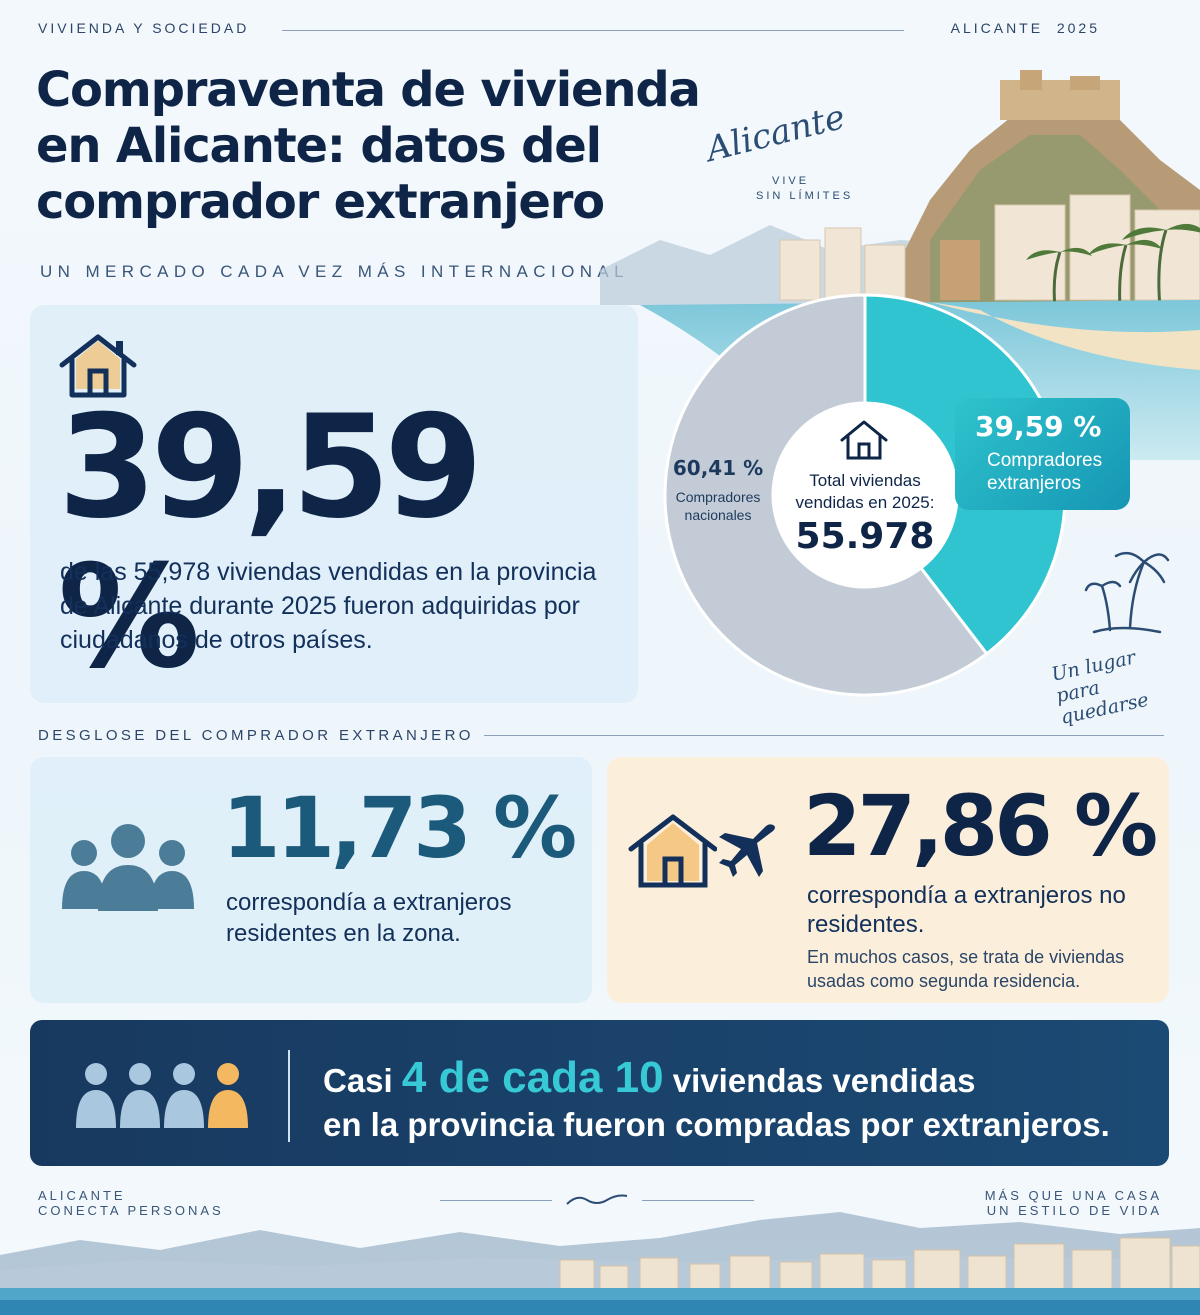 The image size is (1200, 1315). Describe the element at coordinates (792, 150) in the screenshot. I see `alicante-brand-mark: Alicante VIVE SIN LÍMITES` at that location.